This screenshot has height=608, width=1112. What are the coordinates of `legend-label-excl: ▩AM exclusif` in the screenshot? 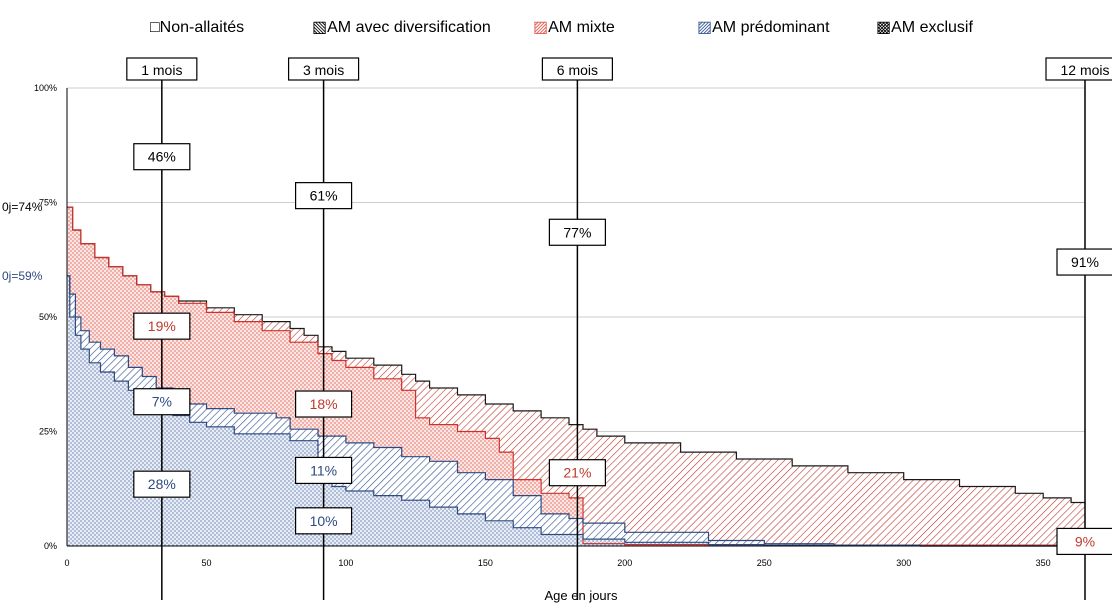 It's located at (924, 27).